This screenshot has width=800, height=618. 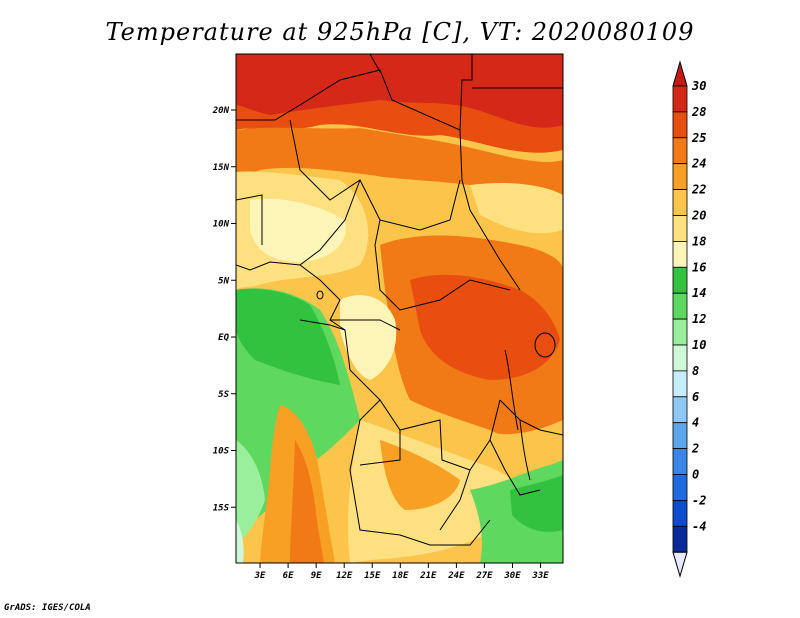 I want to click on colorbar-label: 14, so click(x=699, y=293).